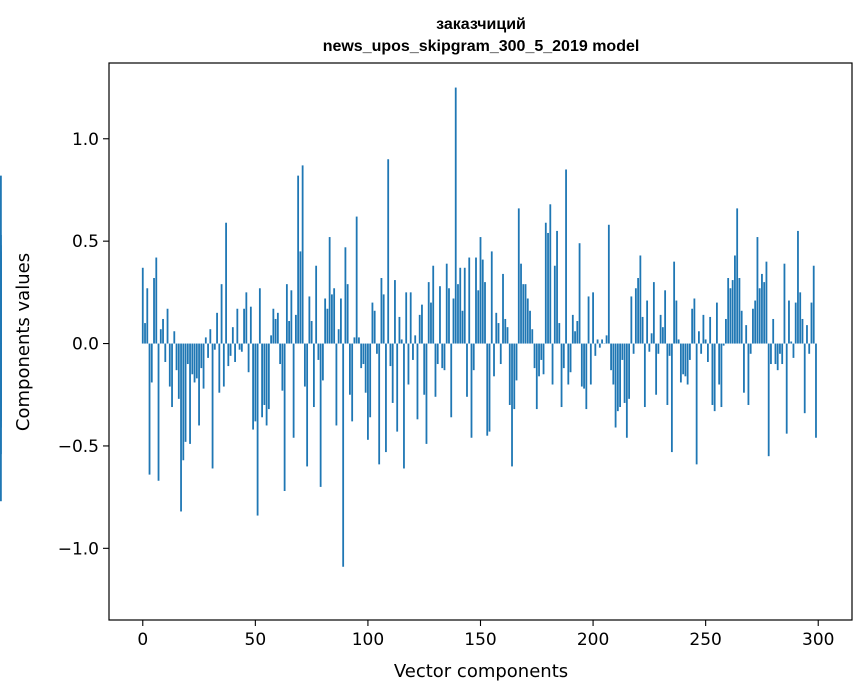 Image resolution: width=867 pixels, height=696 pixels. What do you see at coordinates (142, 640) in the screenshot?
I see `x-tick-label-0: 0` at bounding box center [142, 640].